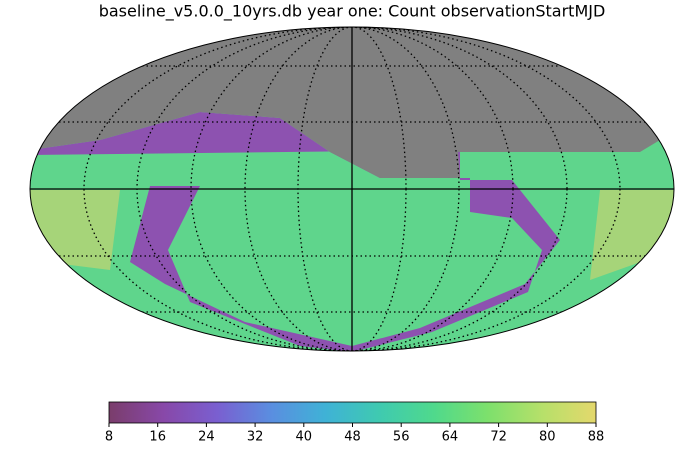 Image resolution: width=689 pixels, height=449 pixels. What do you see at coordinates (109, 437) in the screenshot?
I see `colorbar-tick-label: 8` at bounding box center [109, 437].